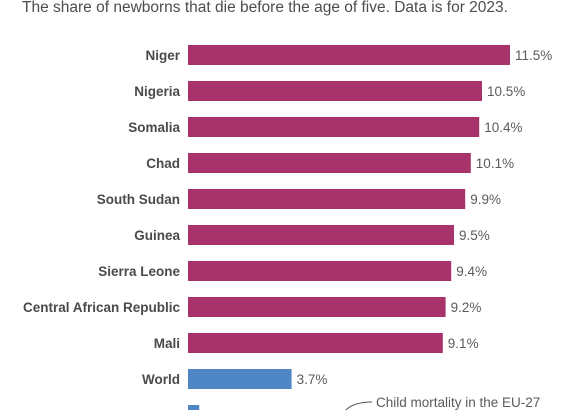 This screenshot has width=571, height=410. Describe the element at coordinates (167, 343) in the screenshot. I see `category-label: Mali` at that location.